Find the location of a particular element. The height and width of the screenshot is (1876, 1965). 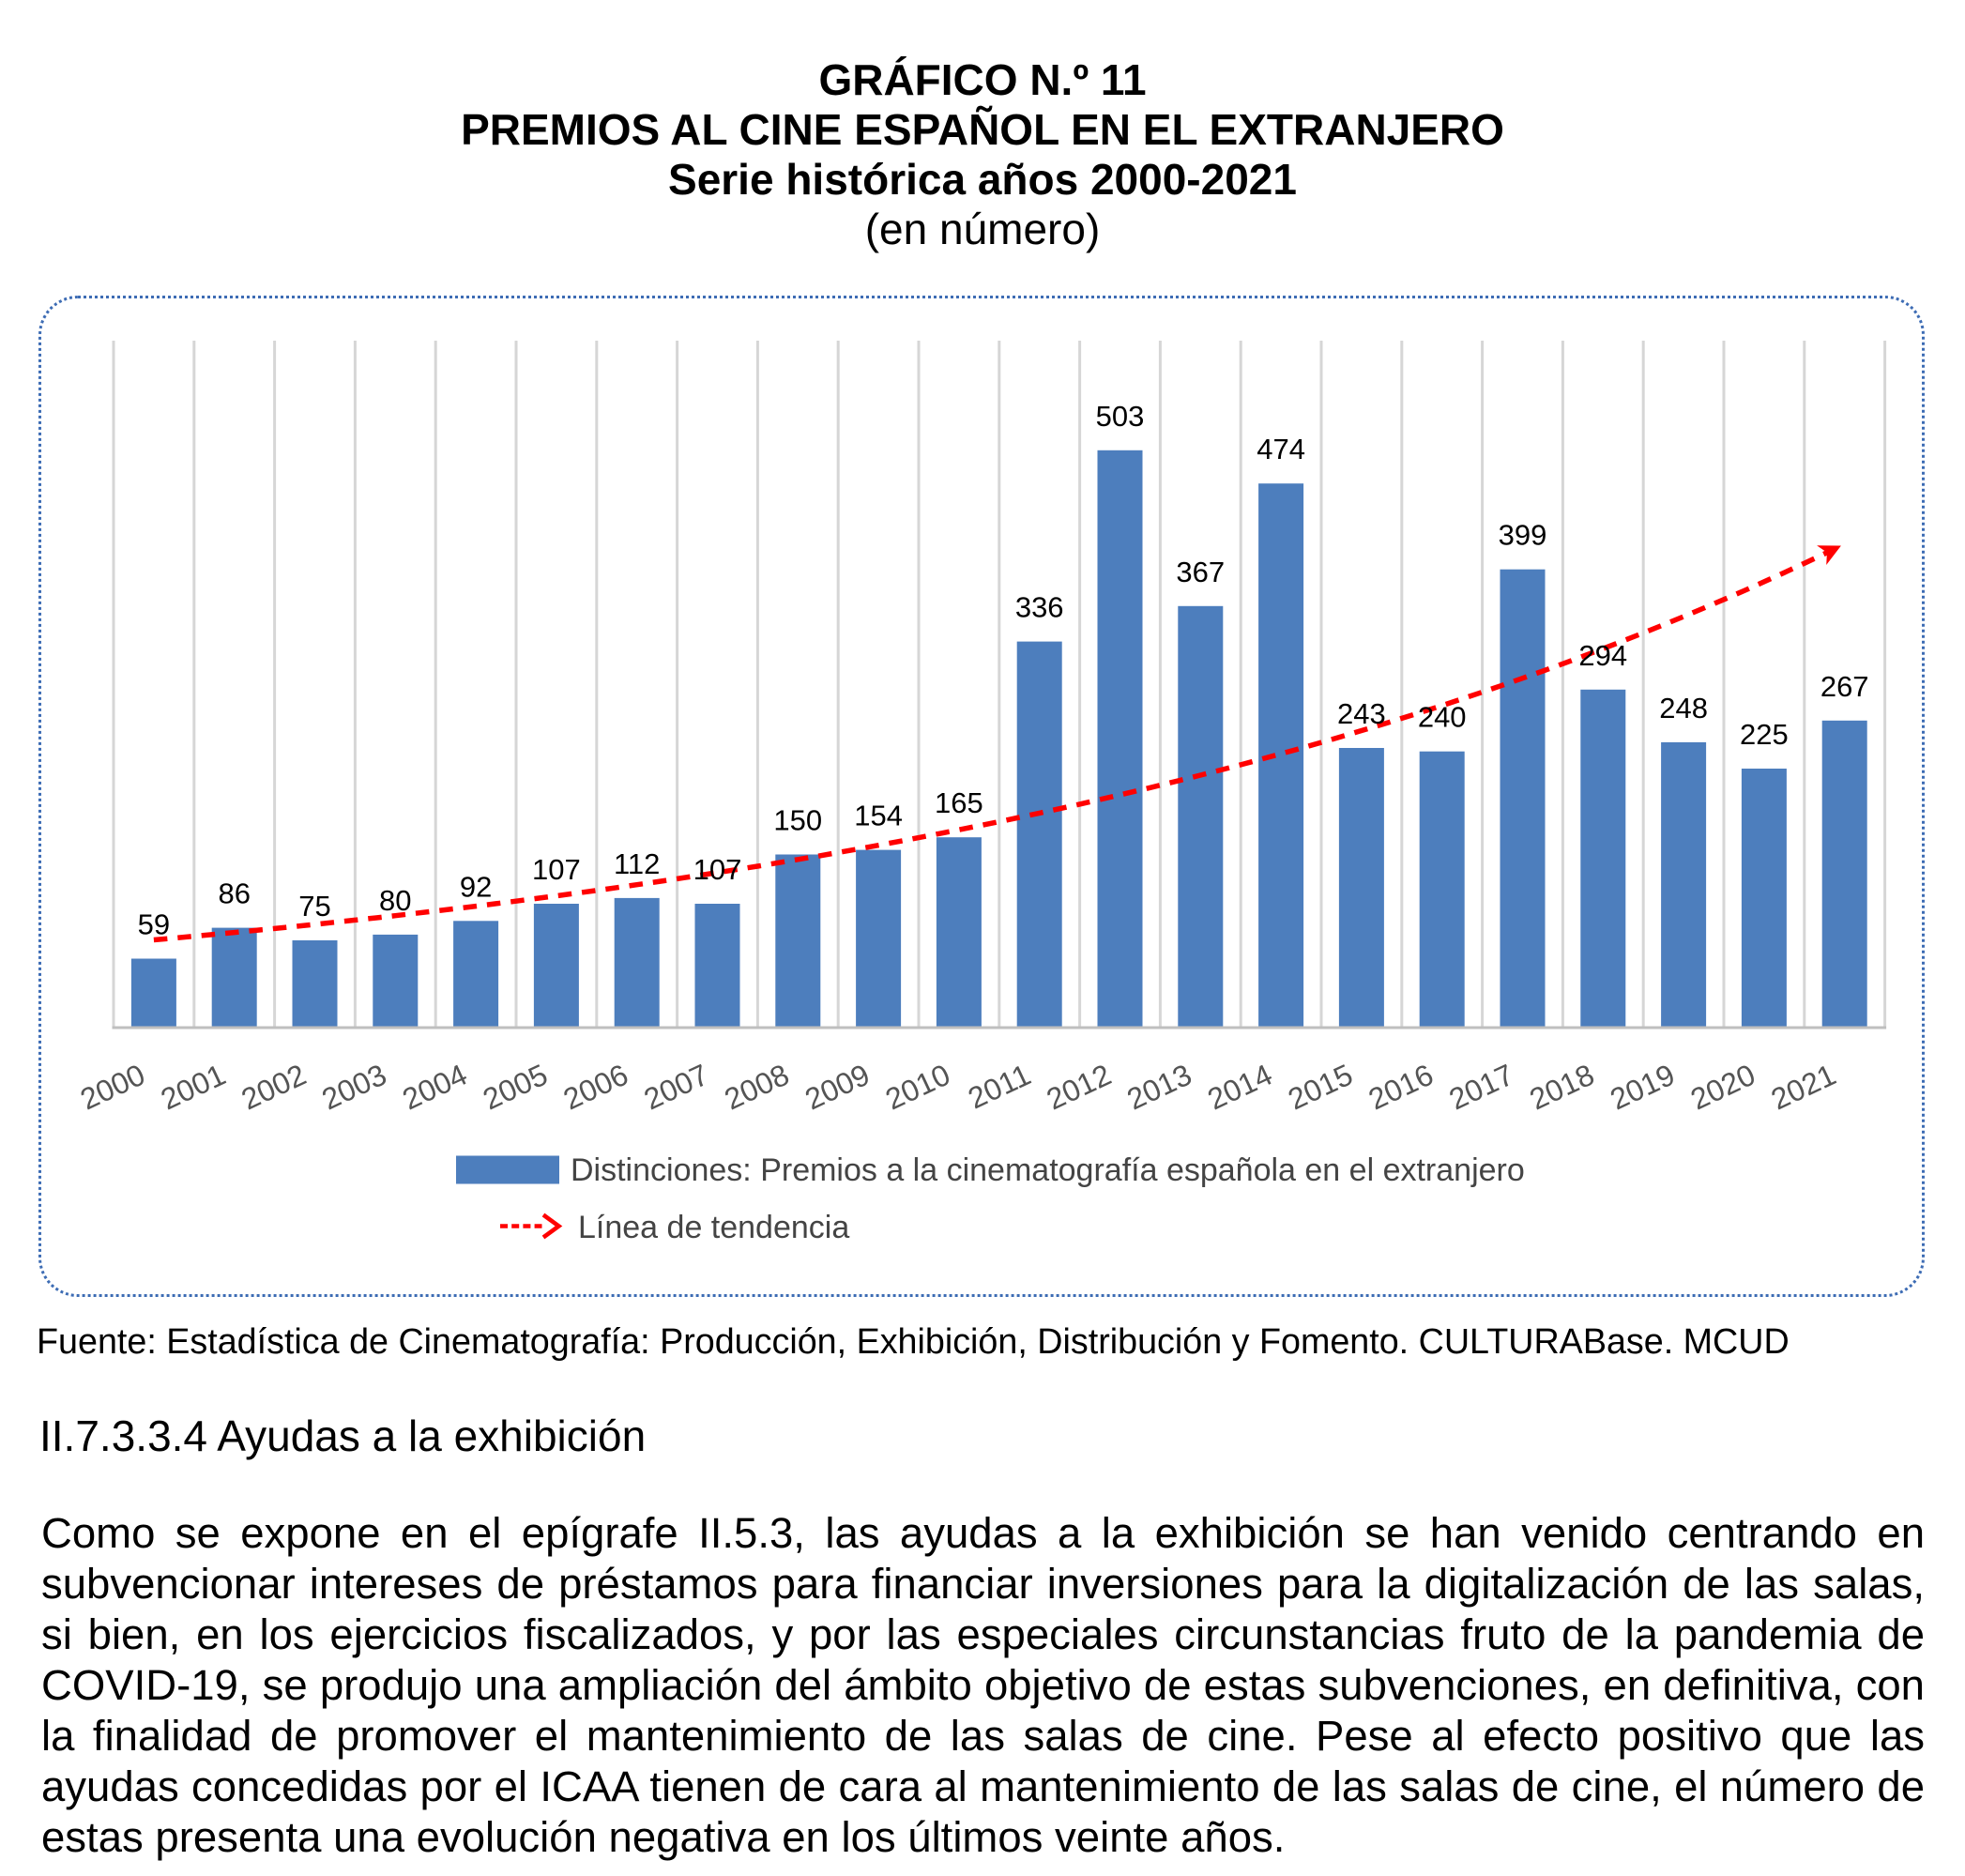

svg-text: 2018 is located at coordinates (1562, 1087).